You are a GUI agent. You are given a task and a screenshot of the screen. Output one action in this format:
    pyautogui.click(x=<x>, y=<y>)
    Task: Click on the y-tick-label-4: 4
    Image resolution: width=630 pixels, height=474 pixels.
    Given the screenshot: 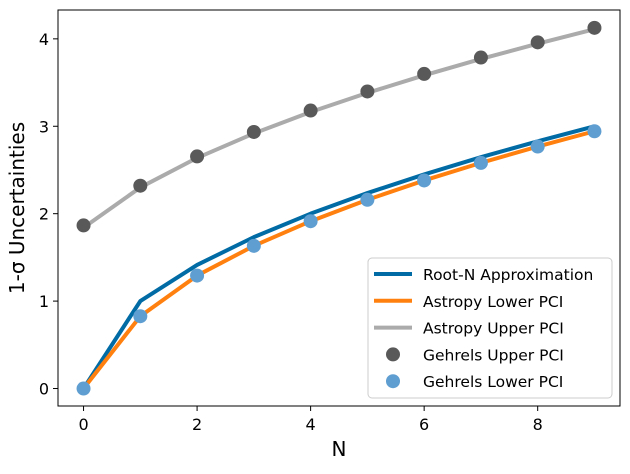 What is the action you would take?
    pyautogui.click(x=44, y=39)
    